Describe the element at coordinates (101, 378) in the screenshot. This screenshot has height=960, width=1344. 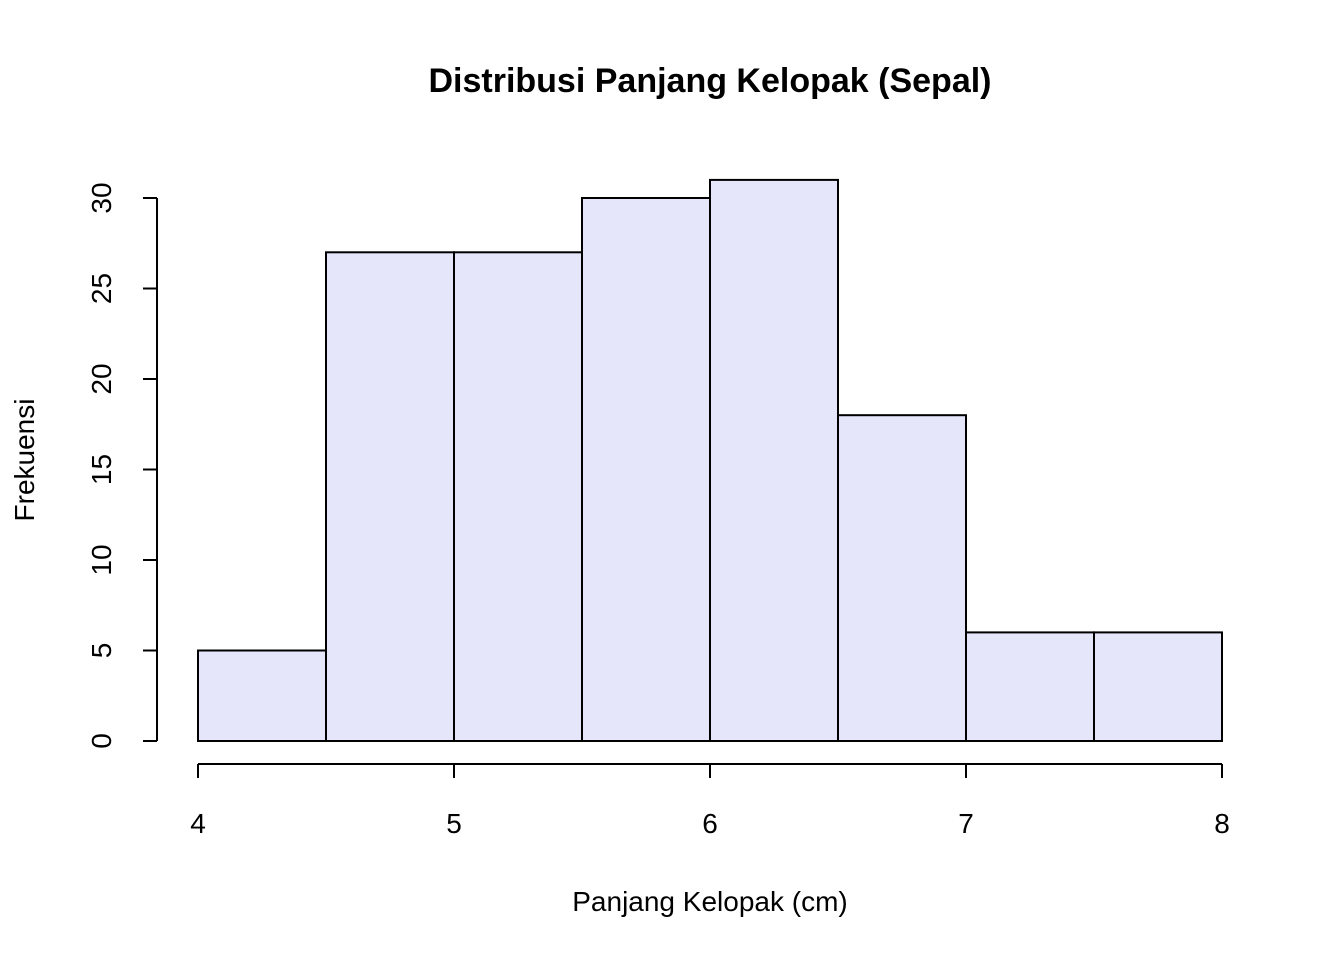
I see `y-tick-label: 20` at that location.